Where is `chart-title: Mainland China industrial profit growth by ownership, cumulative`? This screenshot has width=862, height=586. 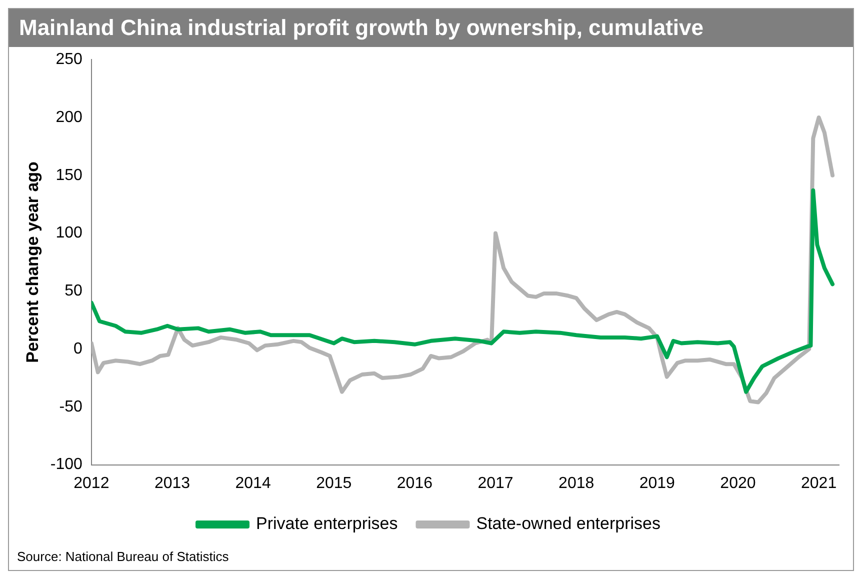
chart-title: Mainland China industrial profit growth by ownership, cumulative is located at coordinates (431, 28).